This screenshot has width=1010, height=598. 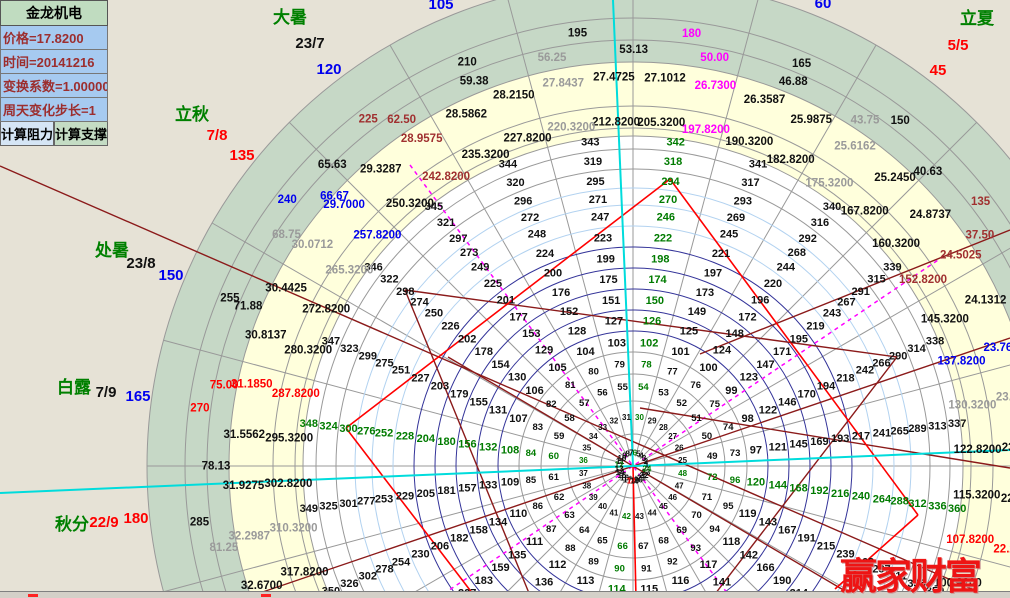 I want to click on svg-text: 32.2987, so click(x=250, y=537).